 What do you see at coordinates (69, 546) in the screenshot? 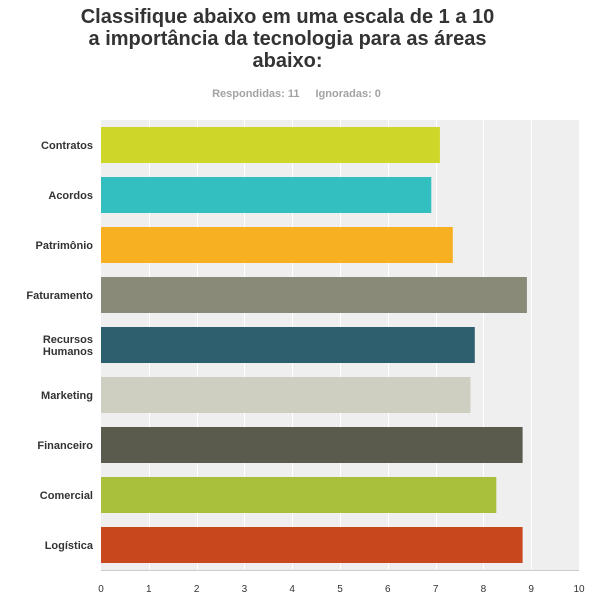
I see `category-label: Logística` at bounding box center [69, 546].